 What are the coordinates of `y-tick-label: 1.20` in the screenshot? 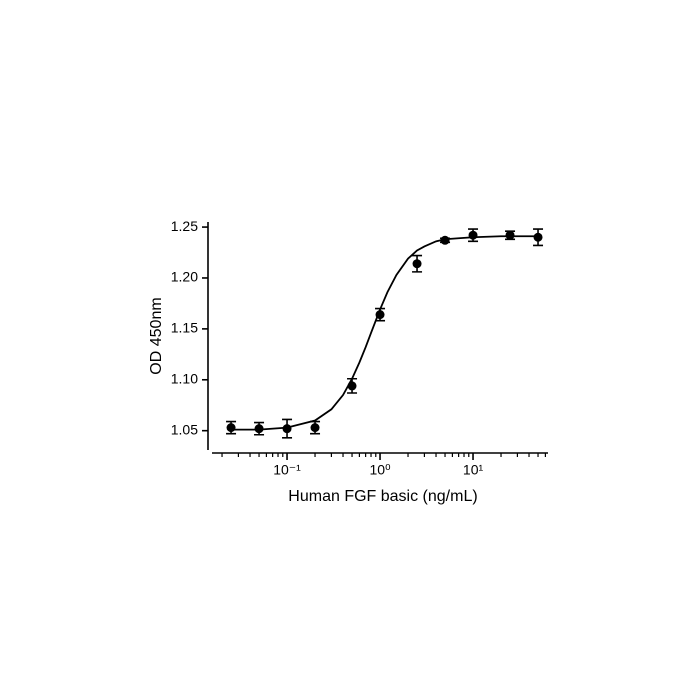 It's located at (184, 277).